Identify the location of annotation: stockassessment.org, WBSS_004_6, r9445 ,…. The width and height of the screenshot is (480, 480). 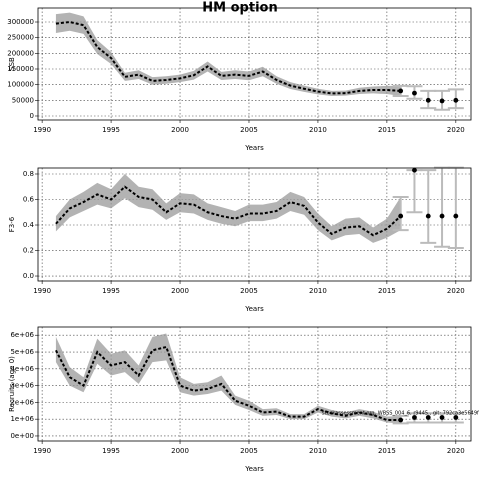
(400, 414).